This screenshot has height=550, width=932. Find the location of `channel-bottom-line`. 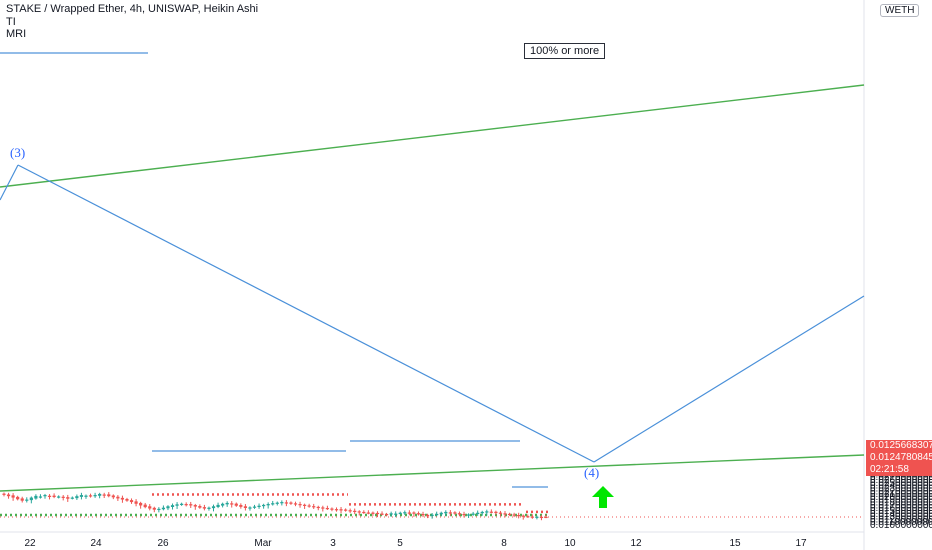

channel-bottom-line is located at coordinates (432, 473).